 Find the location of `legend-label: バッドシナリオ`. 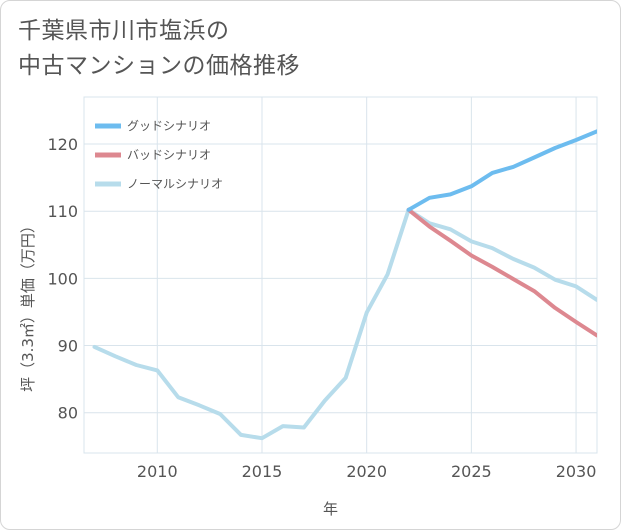

legend-label: バッドシナリオ is located at coordinates (169, 155).